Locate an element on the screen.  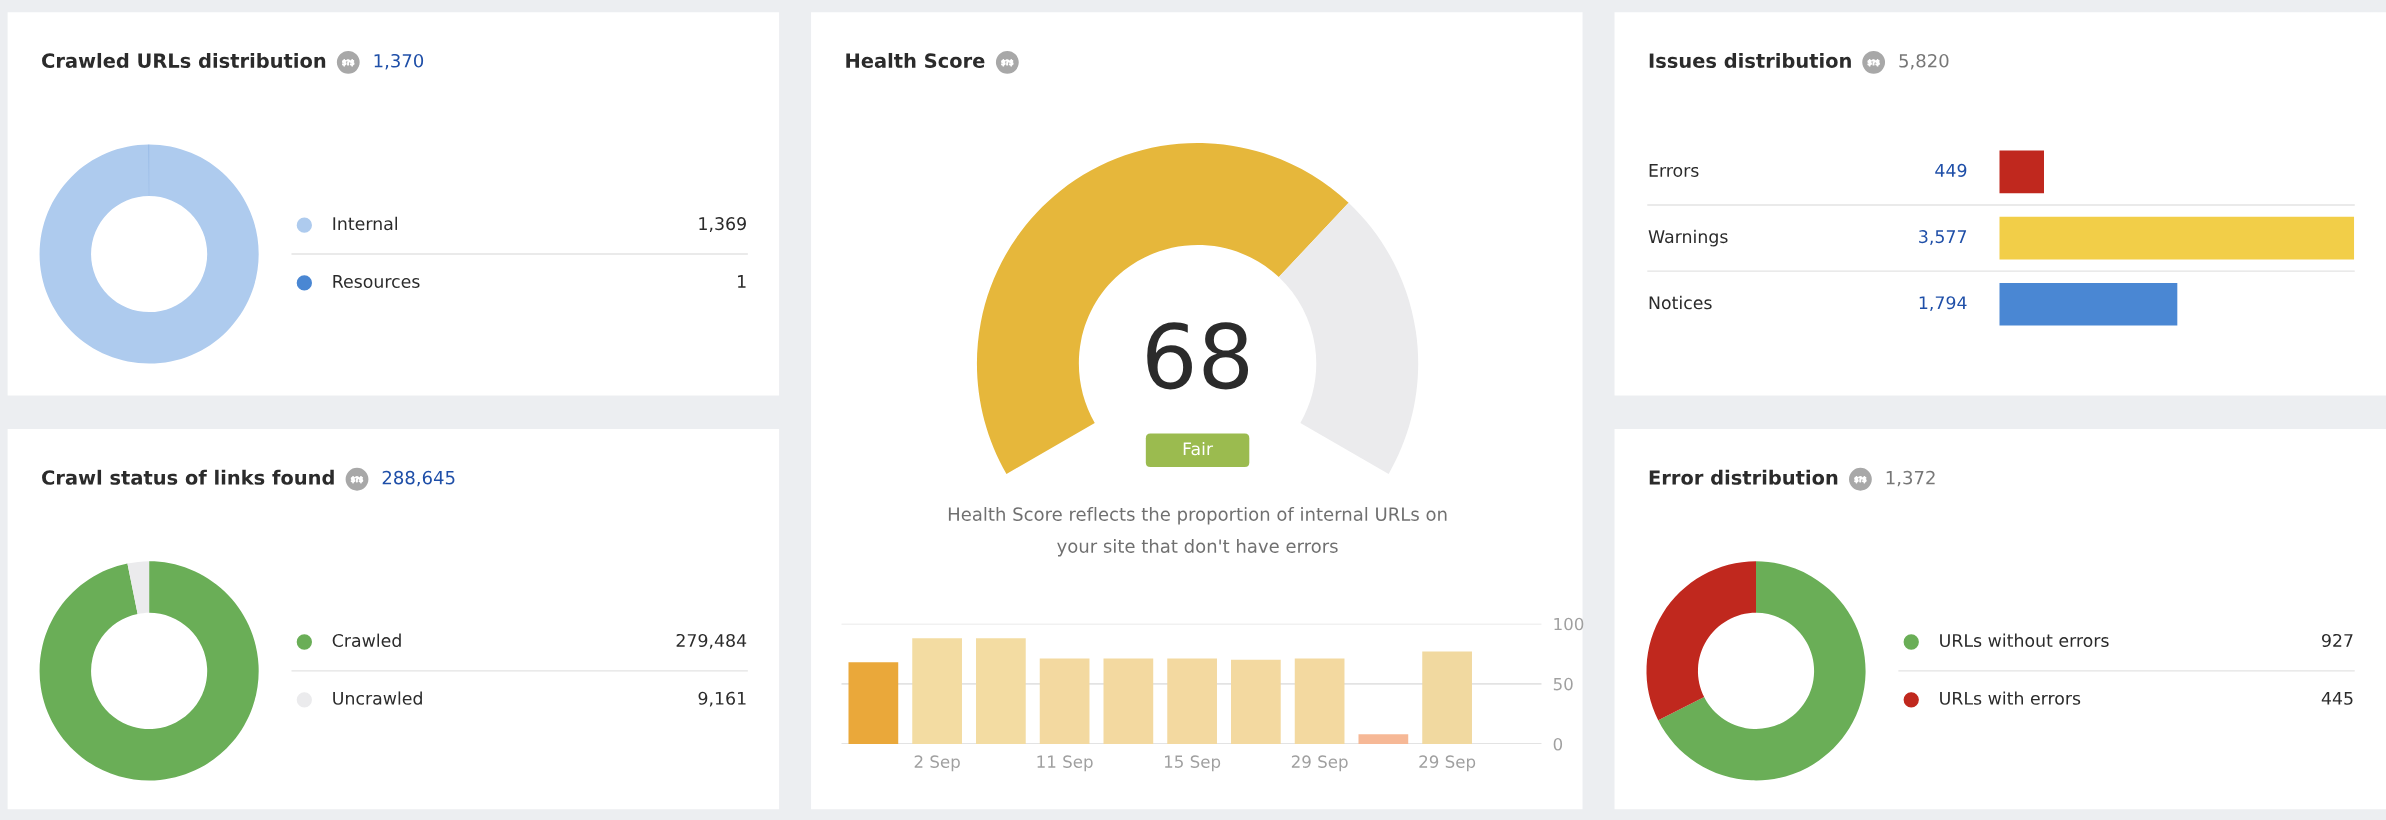
chart-title: Crawl status of links found is located at coordinates (188, 477).